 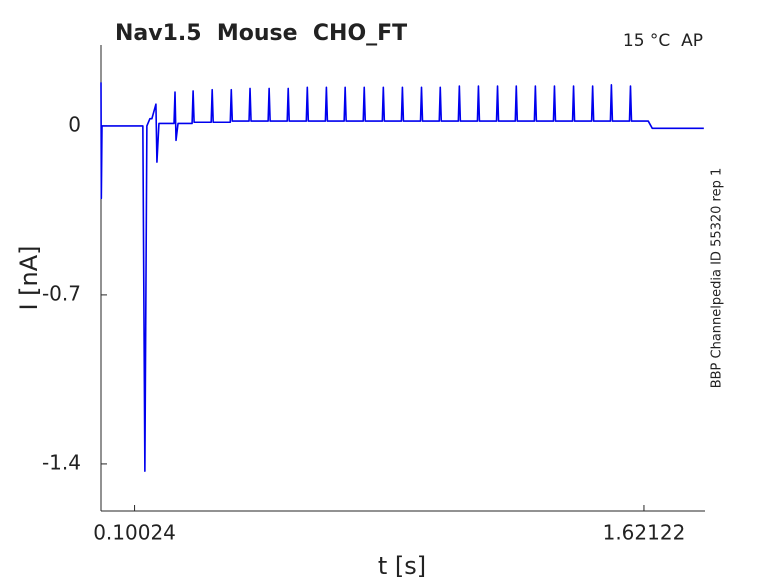 I want to click on y-tick-label: 0, so click(x=74, y=124).